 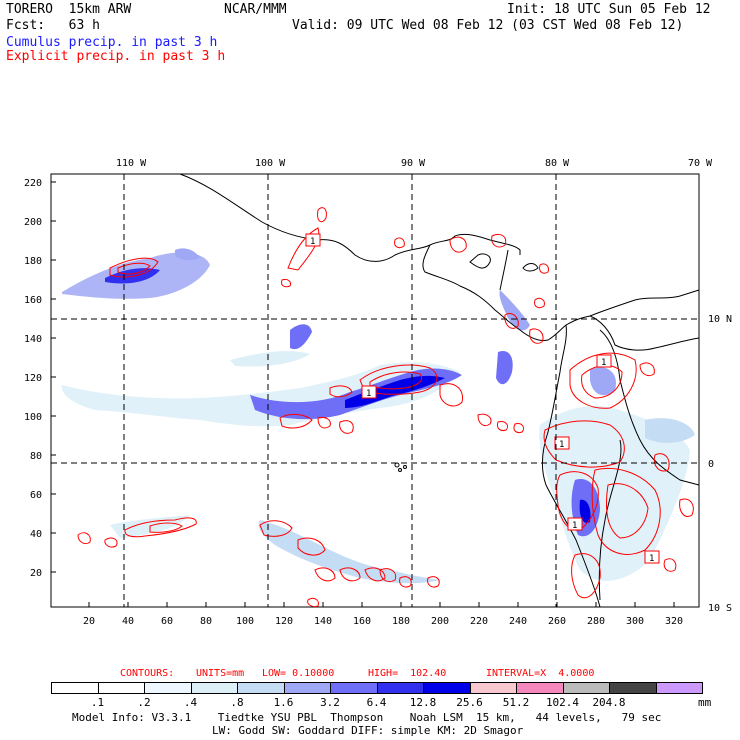 What do you see at coordinates (53, 25) in the screenshot?
I see `forecast-hour: Fcst: 63 h` at bounding box center [53, 25].